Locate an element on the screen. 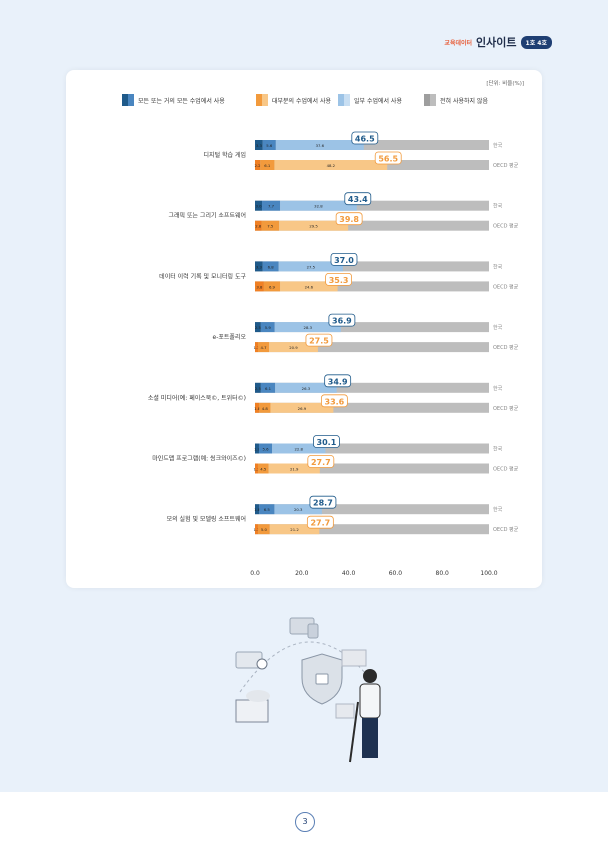 This screenshot has width=608, height=856. category-label: 데이터 이력 기록 및 모니터링 도구 is located at coordinates (202, 276).